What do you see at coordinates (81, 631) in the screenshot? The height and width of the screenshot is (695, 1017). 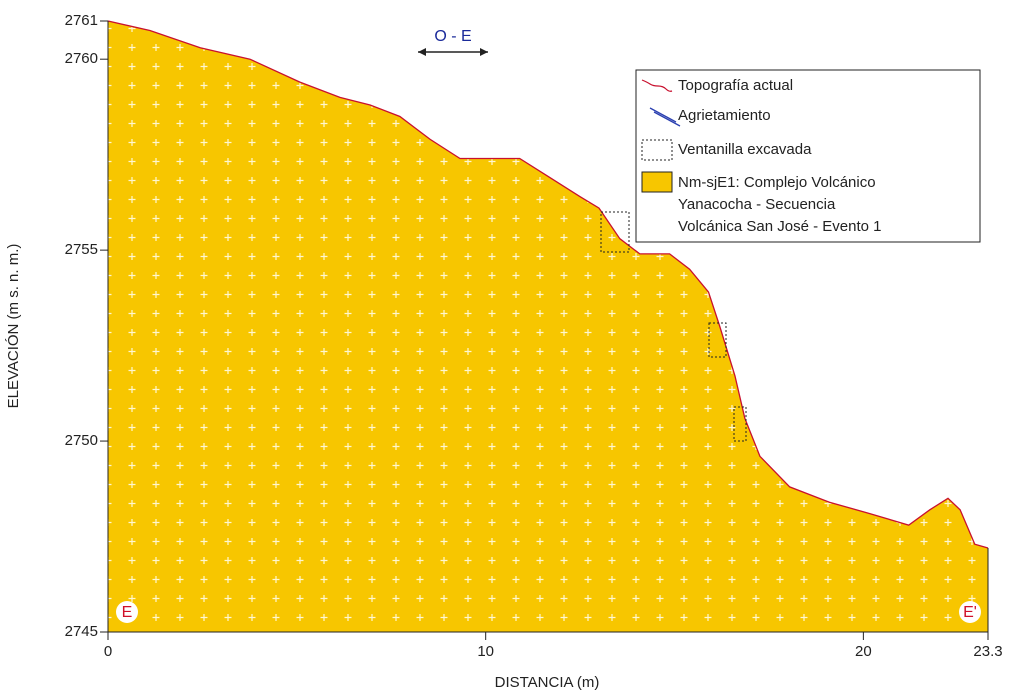 I see `y-tick-label: 2745` at bounding box center [81, 631].